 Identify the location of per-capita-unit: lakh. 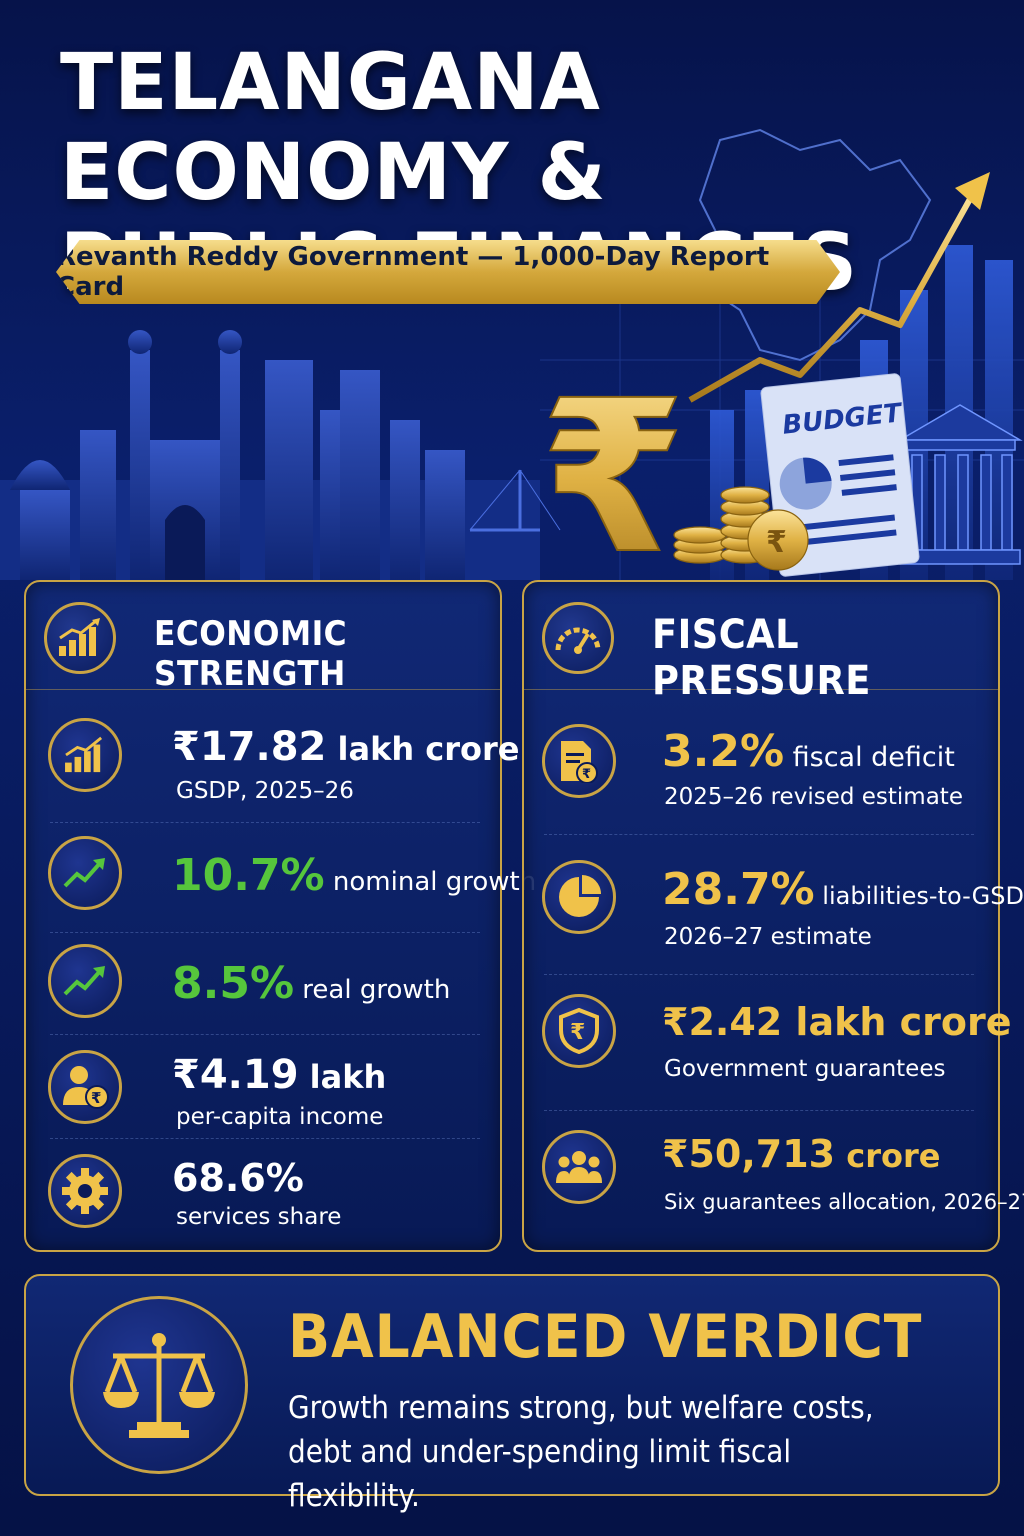
(342, 1077).